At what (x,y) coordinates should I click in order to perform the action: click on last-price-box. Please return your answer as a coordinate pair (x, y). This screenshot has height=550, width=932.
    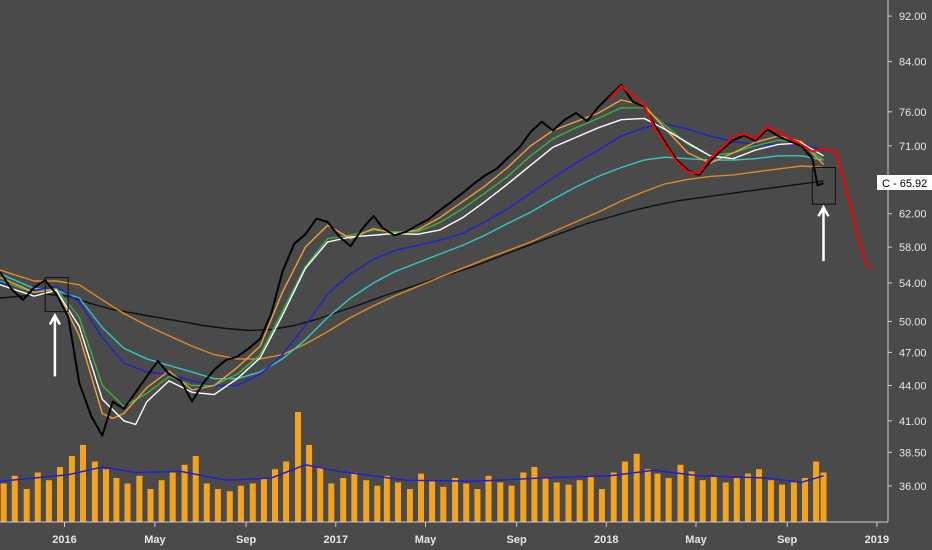
    Looking at the image, I should click on (904, 182).